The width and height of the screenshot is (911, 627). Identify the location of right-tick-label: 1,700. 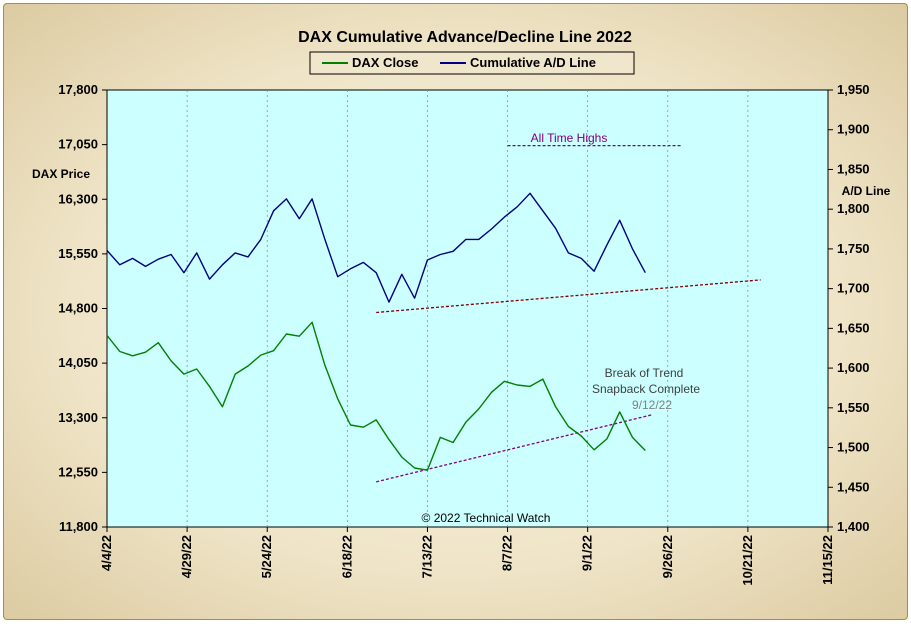
(853, 288).